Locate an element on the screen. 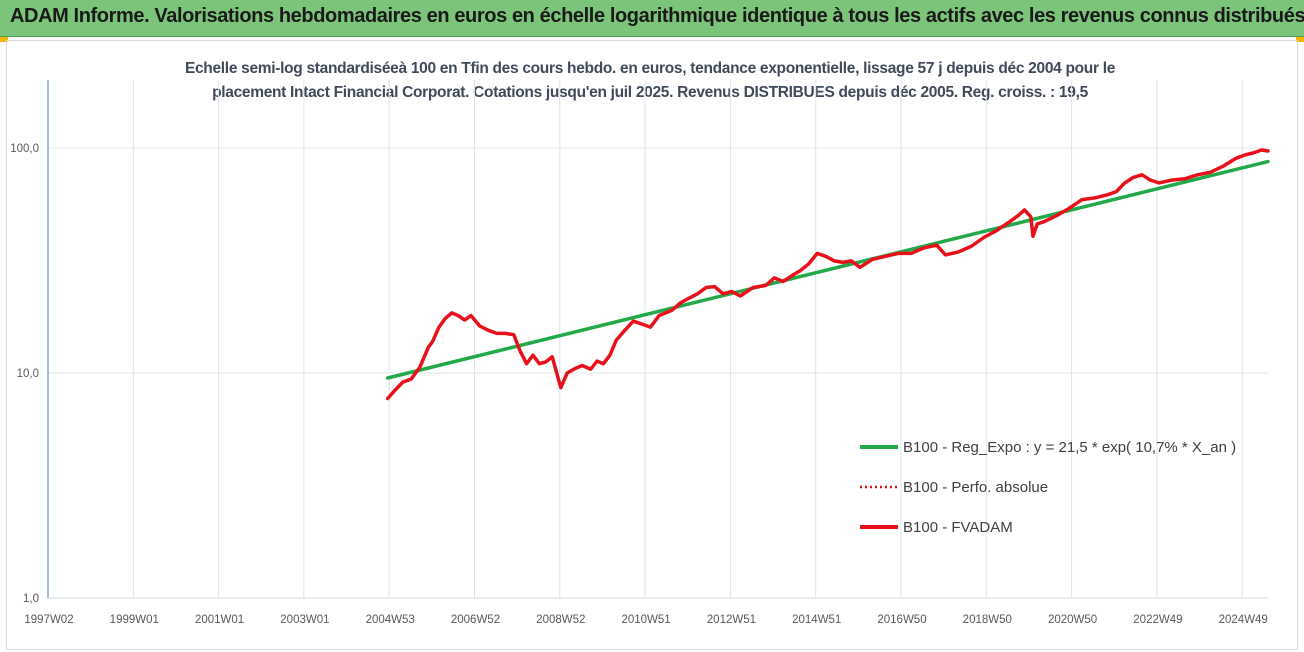 The width and height of the screenshot is (1304, 652). x-tick-label: 1997W02 is located at coordinates (48, 620).